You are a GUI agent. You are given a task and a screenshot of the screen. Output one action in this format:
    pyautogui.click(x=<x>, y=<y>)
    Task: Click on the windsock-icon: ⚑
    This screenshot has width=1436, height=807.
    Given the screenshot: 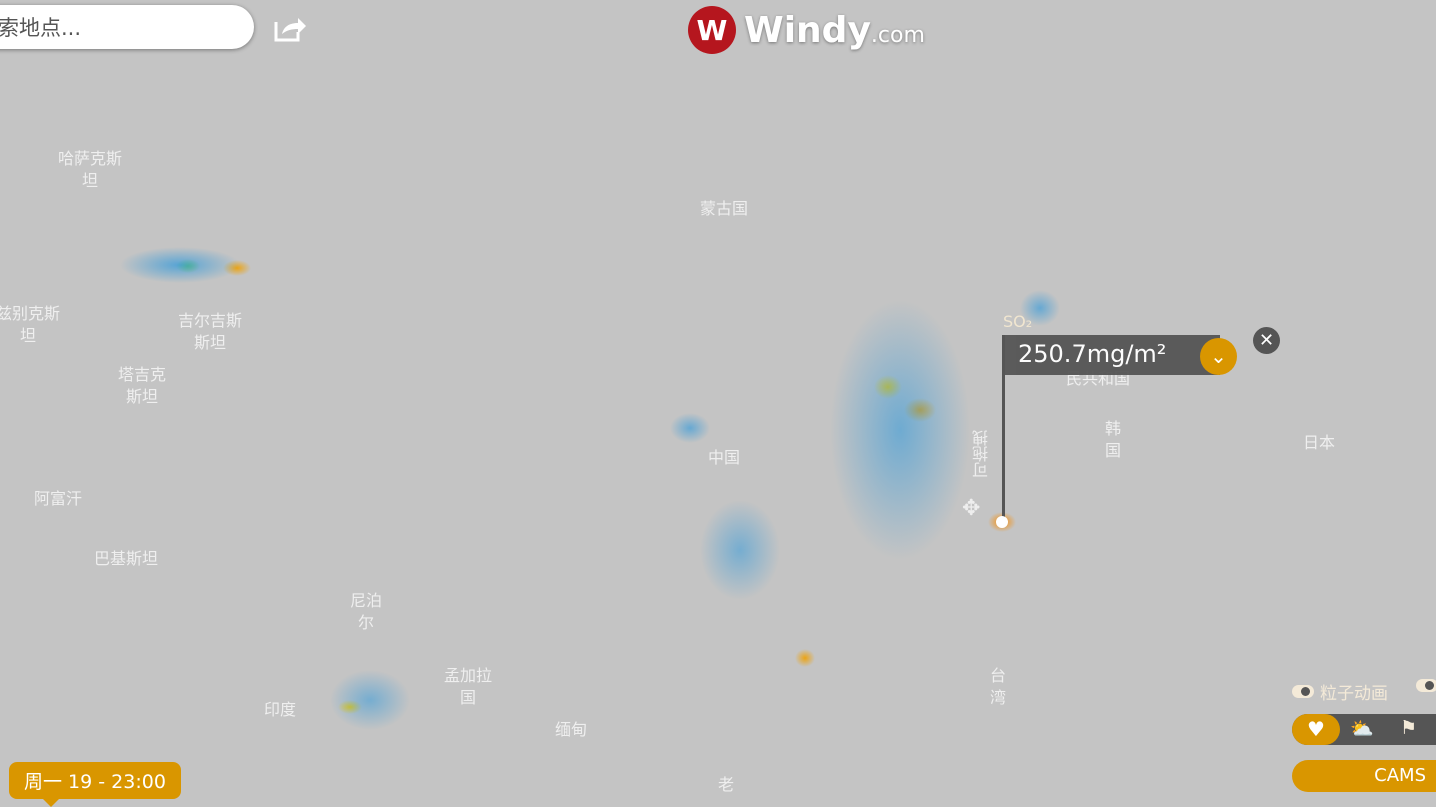 What is the action you would take?
    pyautogui.click(x=1409, y=728)
    